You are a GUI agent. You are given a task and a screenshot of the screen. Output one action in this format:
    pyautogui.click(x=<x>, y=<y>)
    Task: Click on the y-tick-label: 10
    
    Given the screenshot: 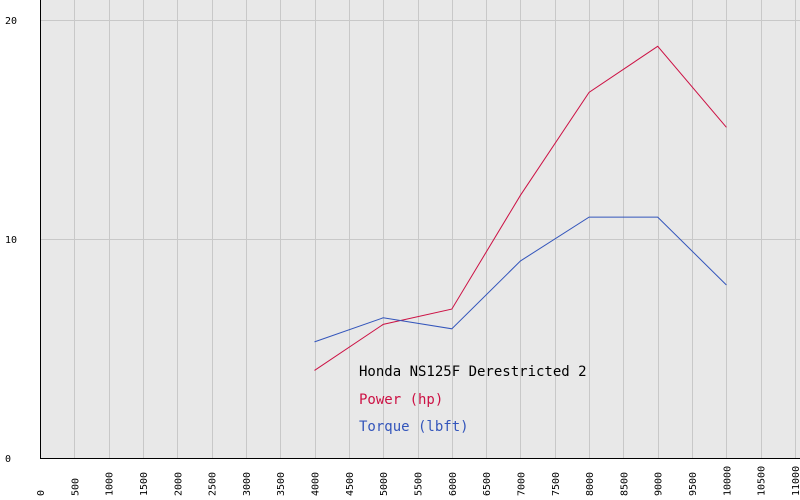 What is the action you would take?
    pyautogui.click(x=11, y=240)
    